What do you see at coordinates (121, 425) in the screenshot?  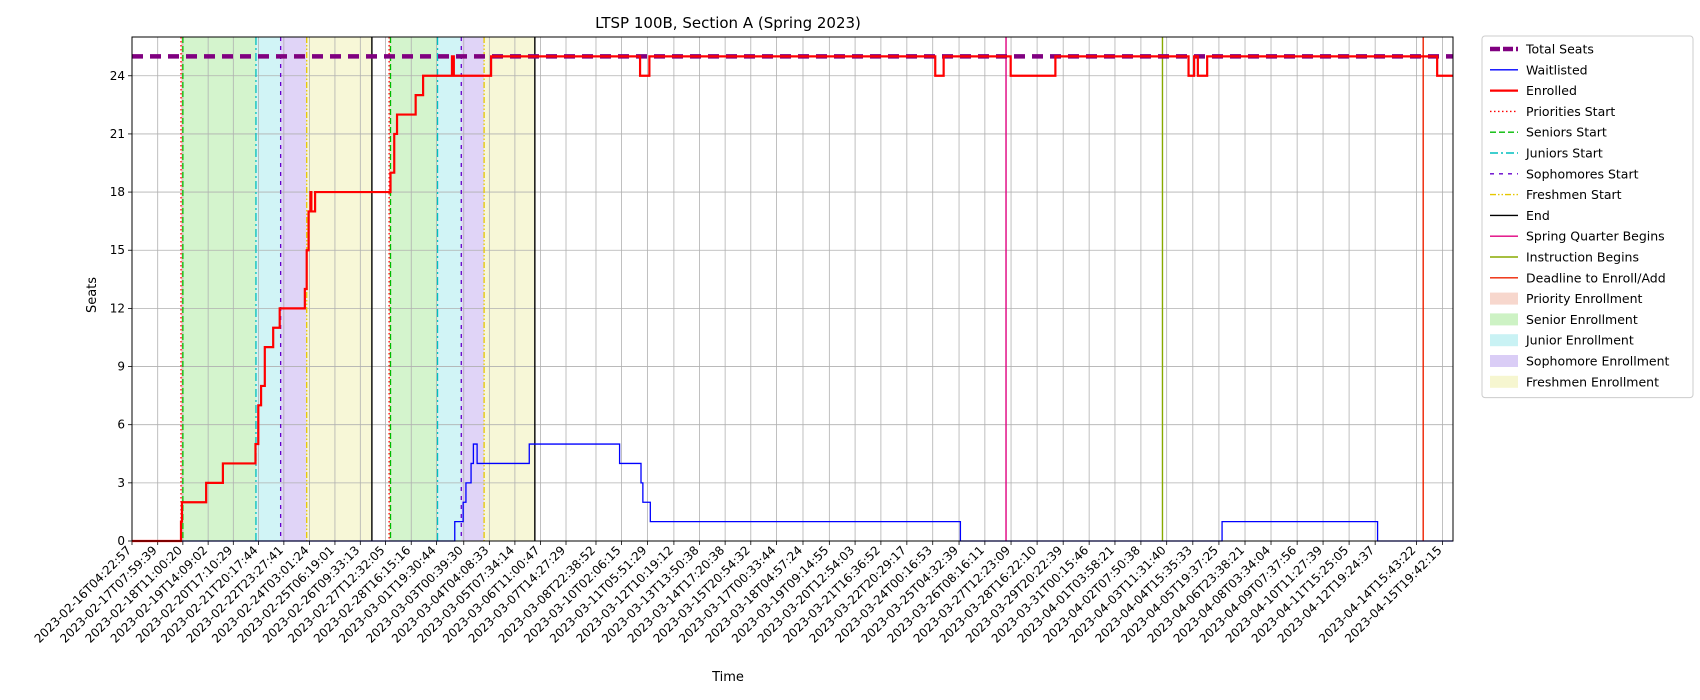 I see `y-tick-label: 6` at bounding box center [121, 425].